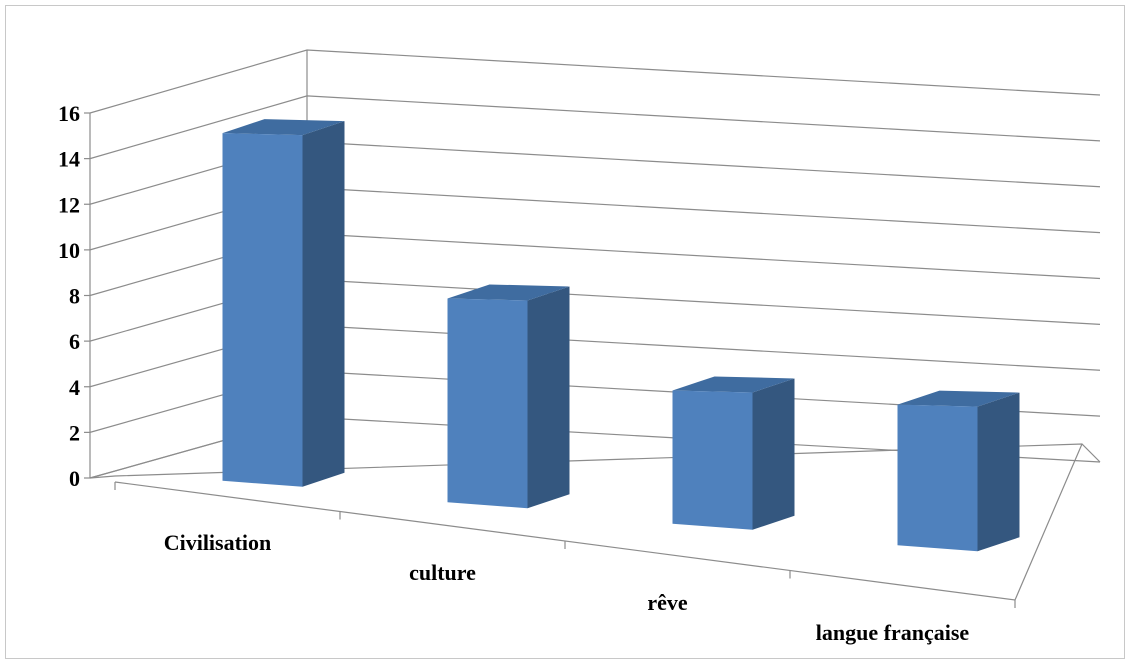 Image resolution: width=1132 pixels, height=666 pixels. What do you see at coordinates (69, 159) in the screenshot?
I see `y-tick-label: 14` at bounding box center [69, 159].